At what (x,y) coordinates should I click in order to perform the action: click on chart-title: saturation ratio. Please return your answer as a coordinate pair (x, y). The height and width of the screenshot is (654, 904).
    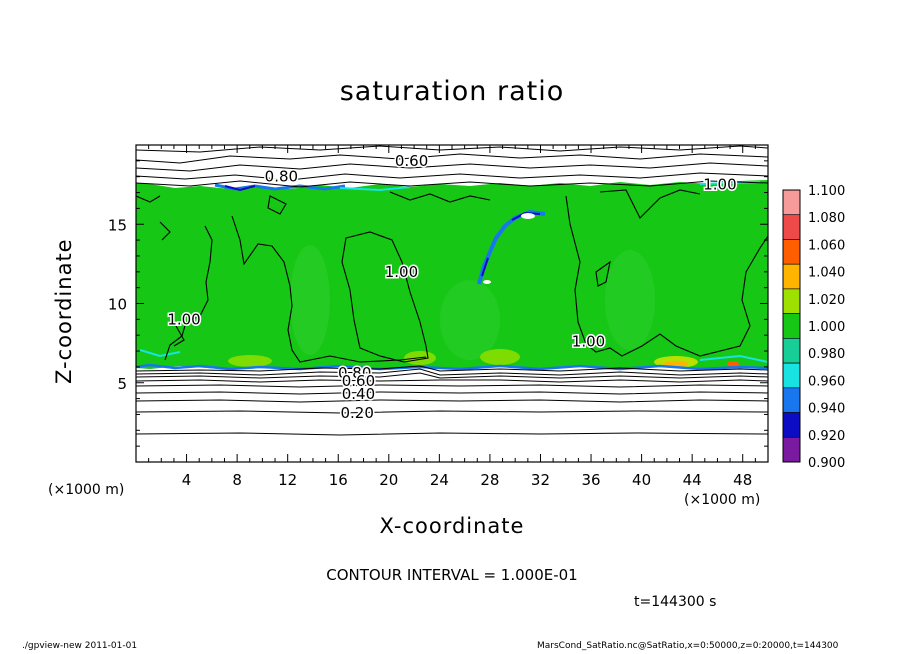
    Looking at the image, I should click on (452, 91).